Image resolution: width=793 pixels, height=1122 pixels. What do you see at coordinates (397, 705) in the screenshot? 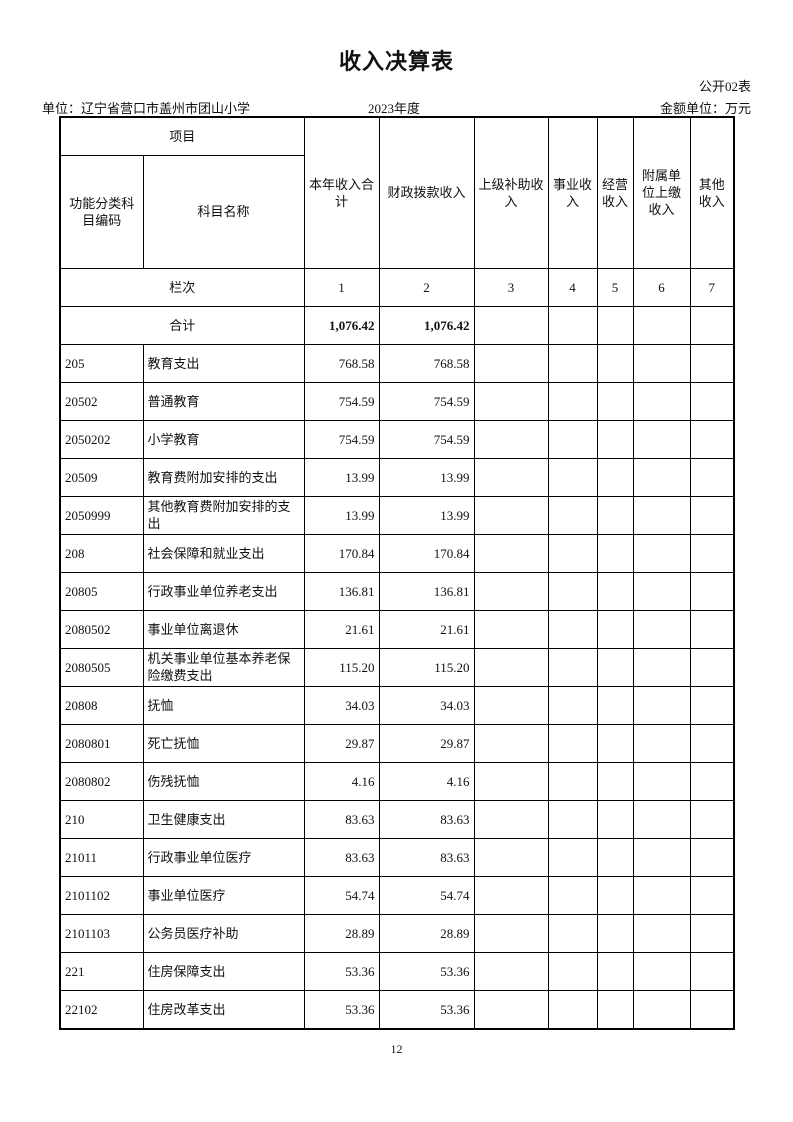
I see `table-row: 20808 抚恤 34.03 34.03` at bounding box center [397, 705].